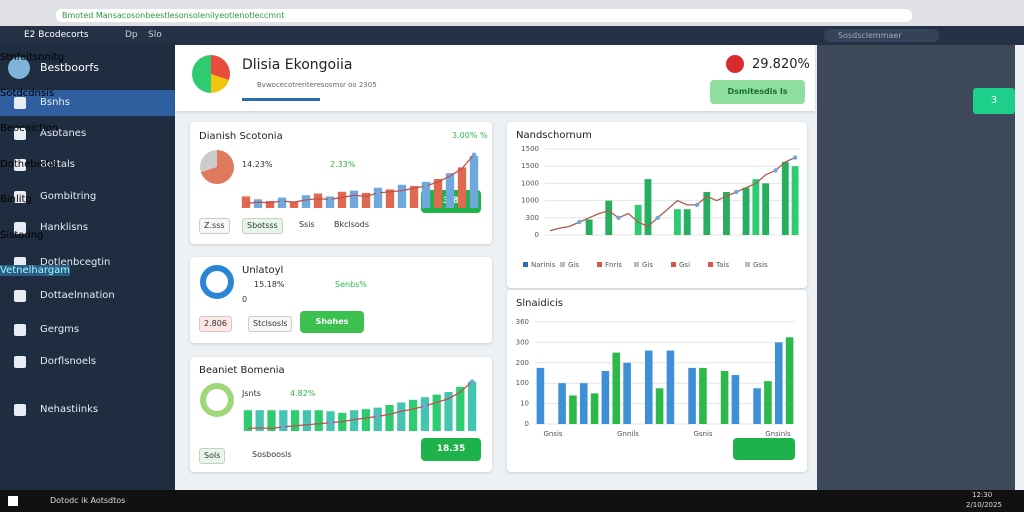 The width and height of the screenshot is (1024, 512). I want to click on header-button: Dsmitesdis ls, so click(757, 92).